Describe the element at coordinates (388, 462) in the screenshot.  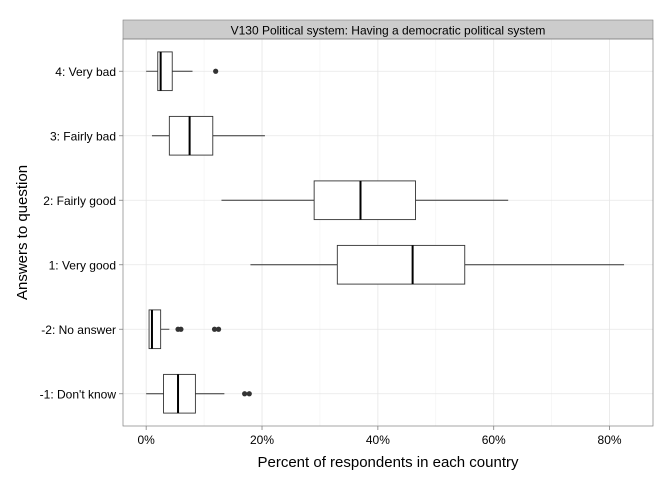
I see `x-axis-title: Percent of respondents in each country` at that location.